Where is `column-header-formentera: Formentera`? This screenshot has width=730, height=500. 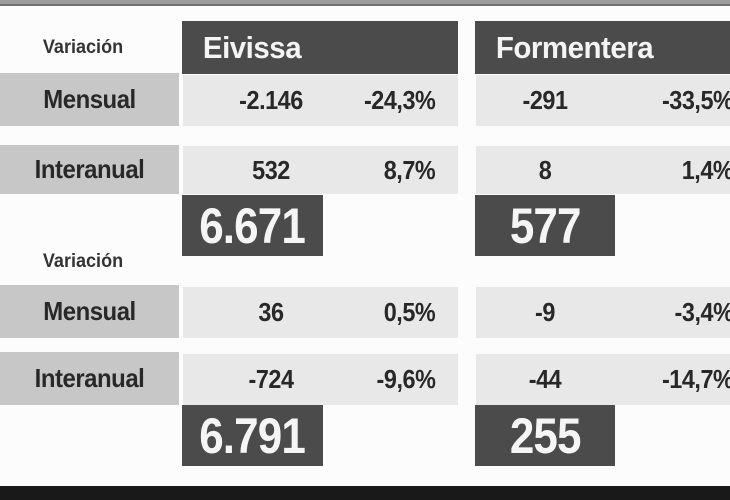 column-header-formentera: Formentera is located at coordinates (602, 47).